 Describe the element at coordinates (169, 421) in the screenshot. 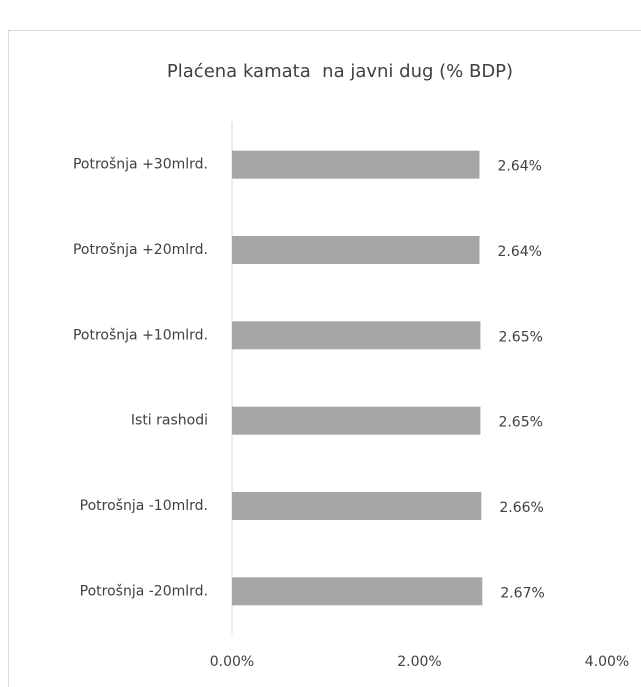

I see `y-tick-label: Isti rashodi` at that location.